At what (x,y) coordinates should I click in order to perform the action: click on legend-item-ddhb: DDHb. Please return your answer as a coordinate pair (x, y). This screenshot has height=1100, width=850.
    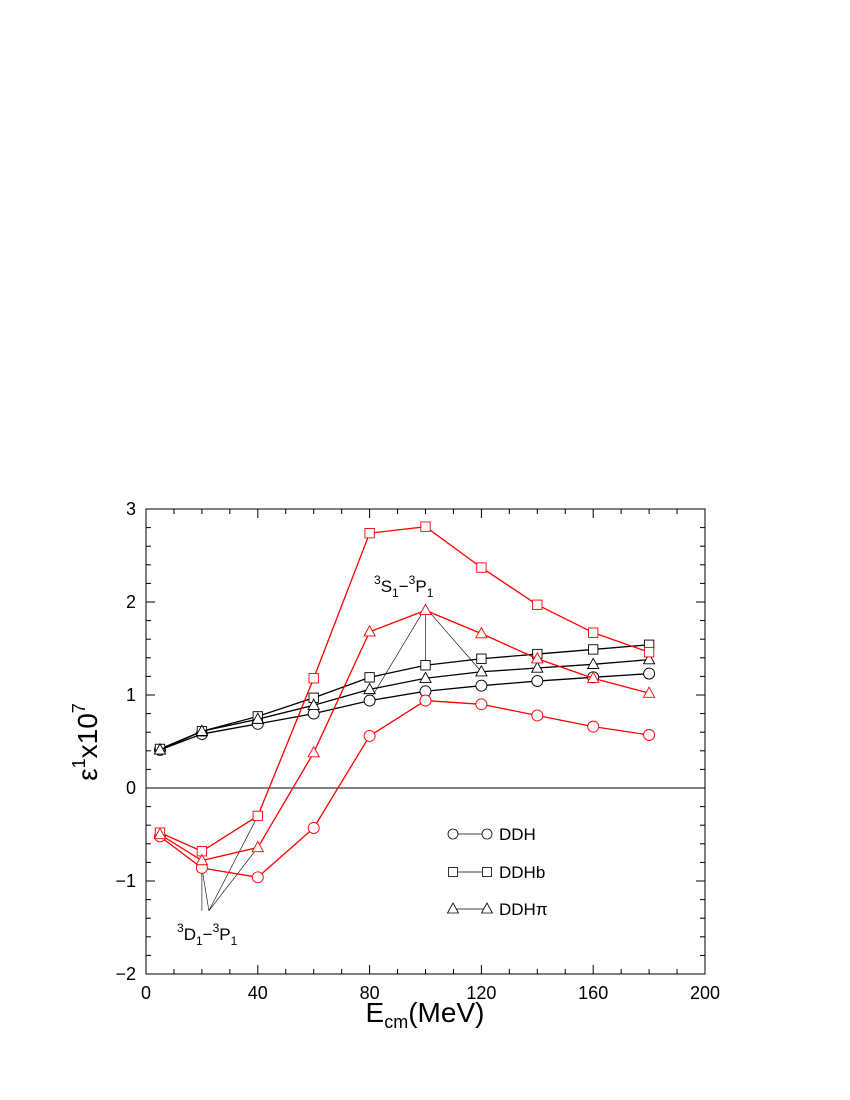
    Looking at the image, I should click on (496, 872).